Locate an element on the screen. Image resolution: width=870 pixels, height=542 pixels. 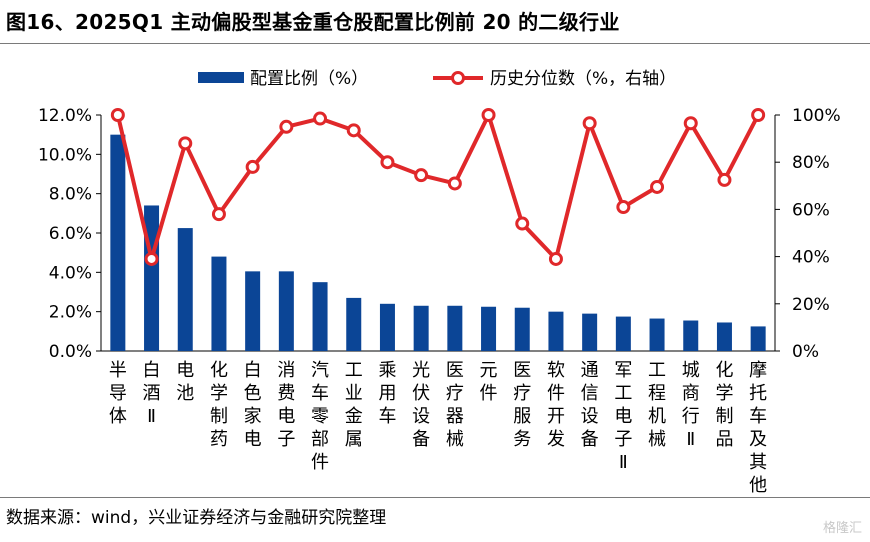
watermark-logo: 格隆汇 is located at coordinates (842, 528).